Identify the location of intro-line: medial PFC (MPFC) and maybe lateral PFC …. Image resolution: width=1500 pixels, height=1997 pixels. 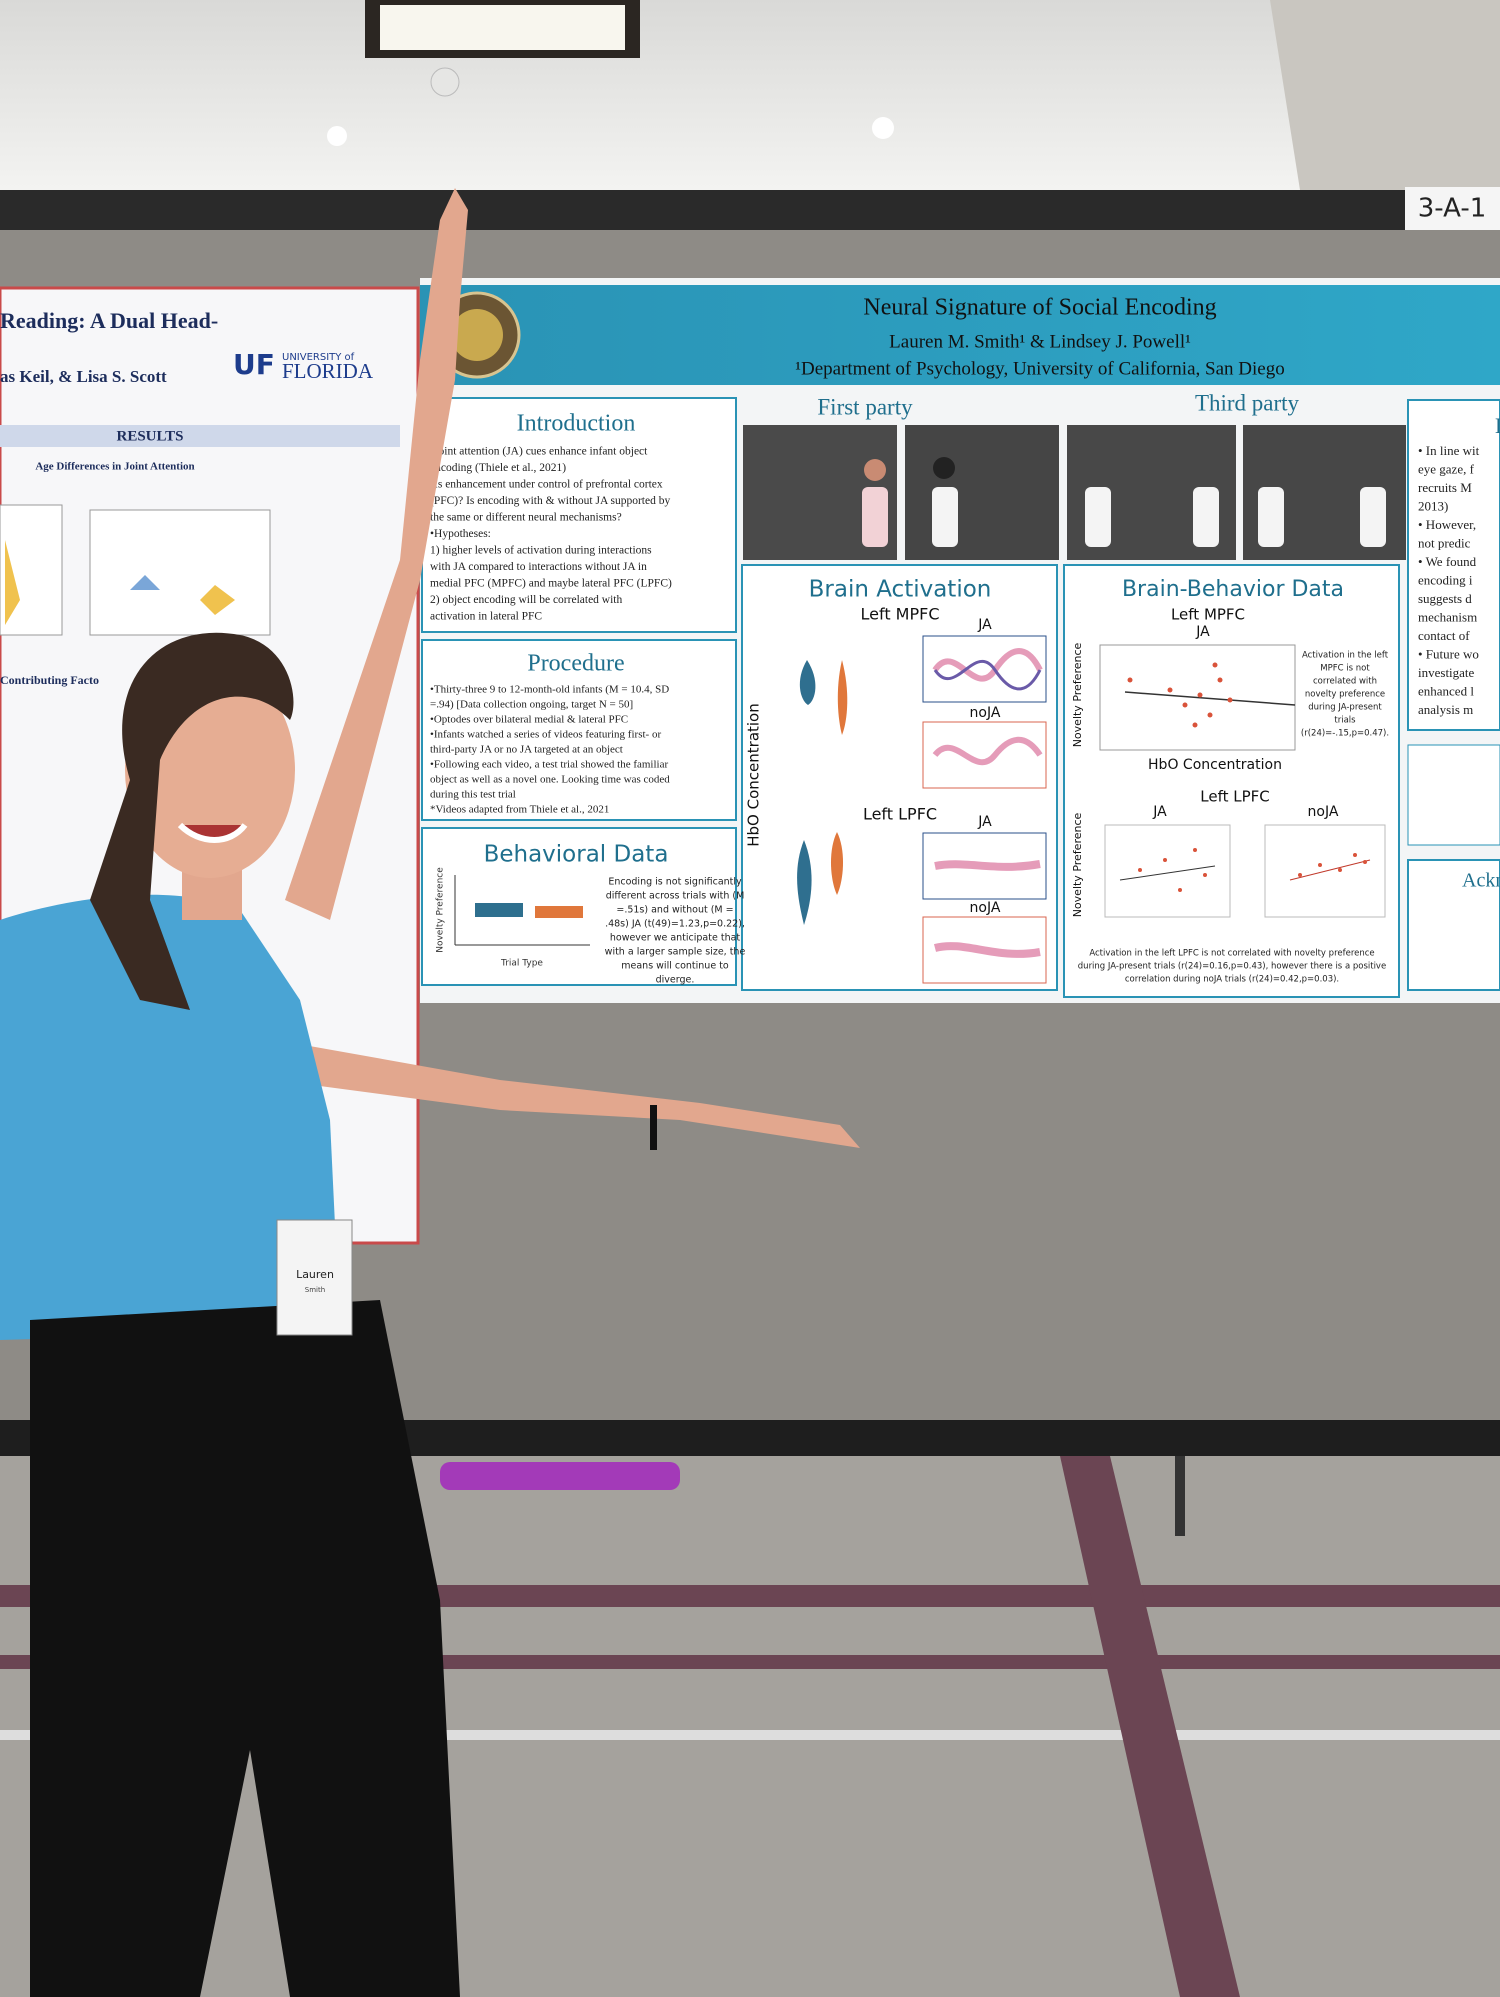
(551, 584).